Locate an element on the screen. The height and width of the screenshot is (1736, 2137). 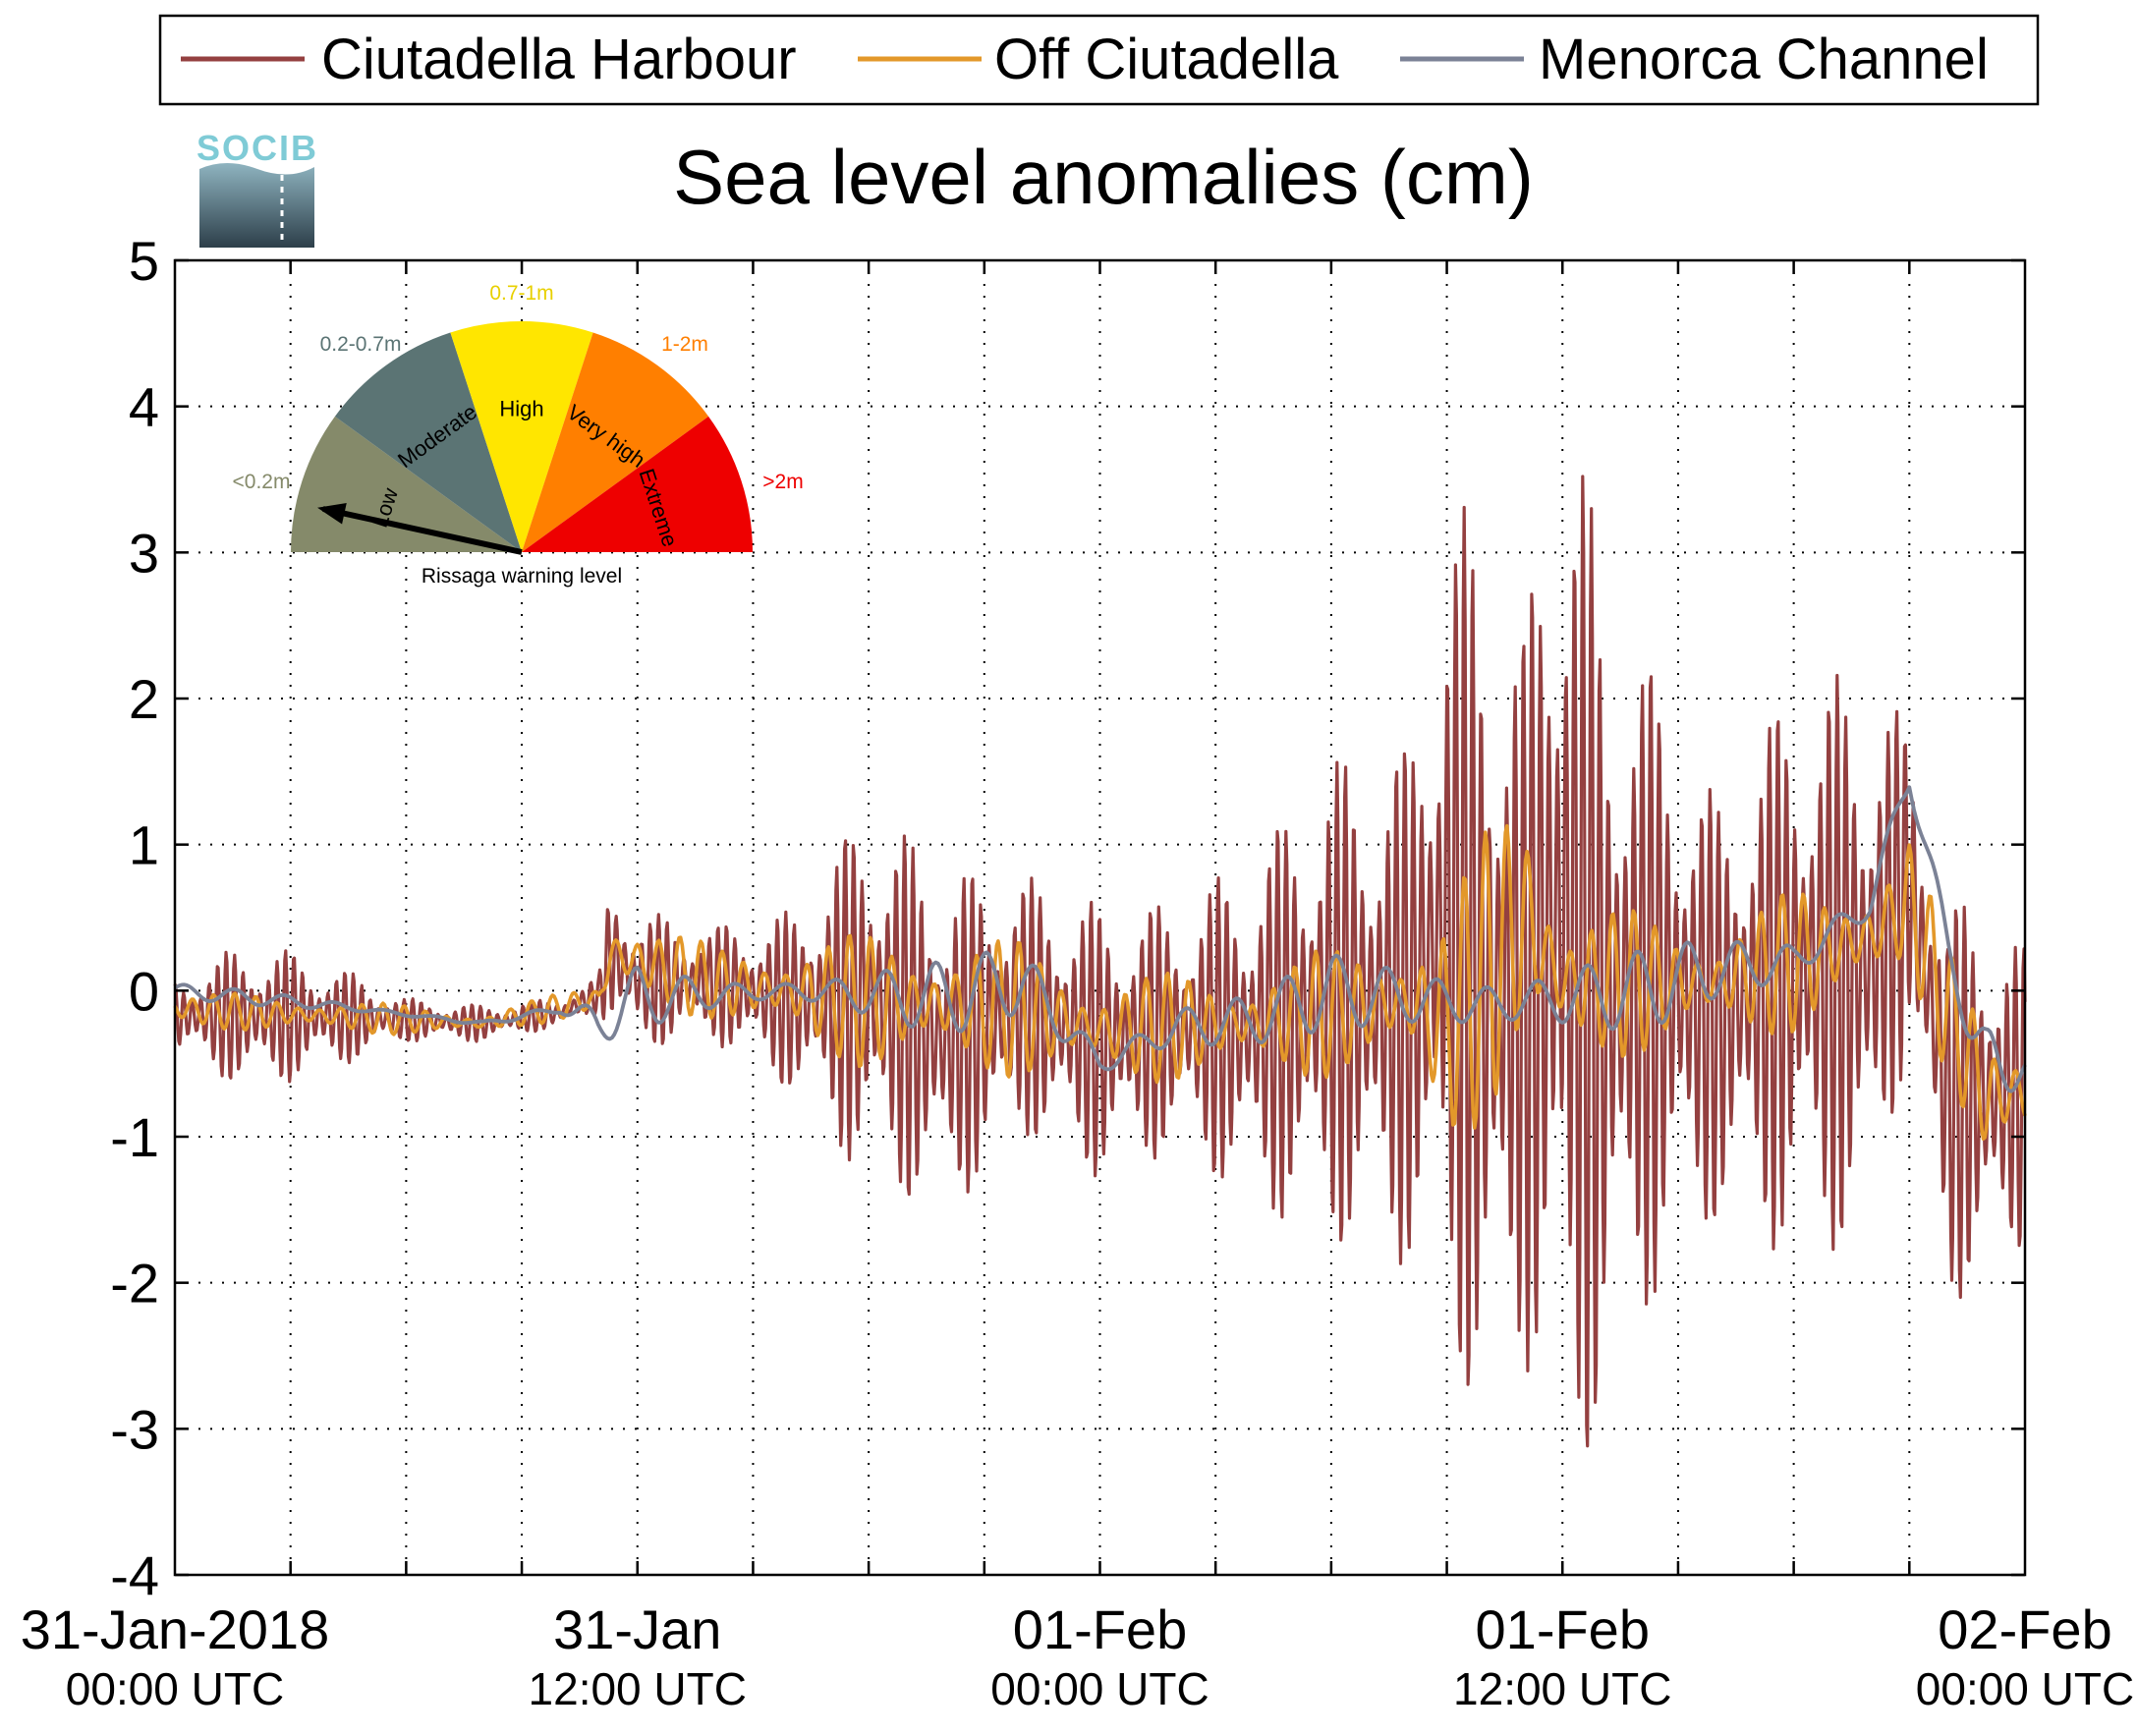
legend-box is located at coordinates (1099, 60).